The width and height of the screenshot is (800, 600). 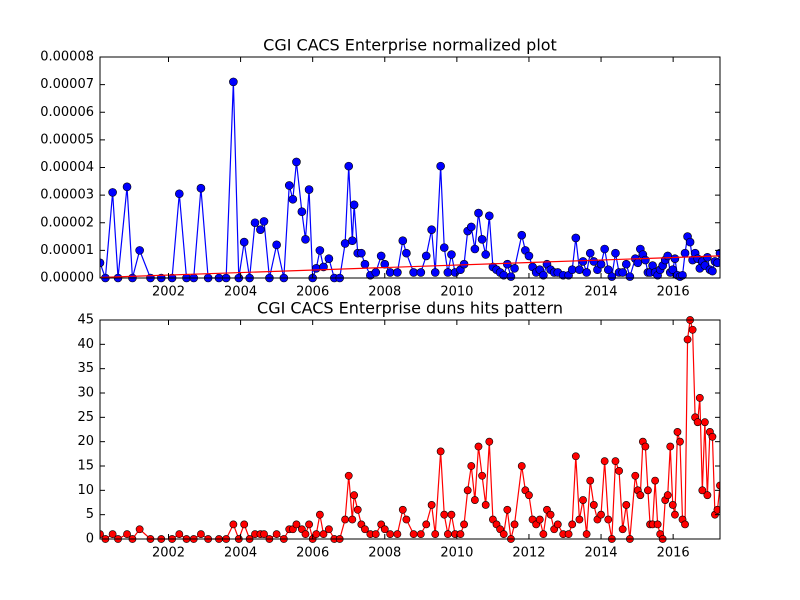 I want to click on y-tick-label: 15, so click(x=85, y=466).